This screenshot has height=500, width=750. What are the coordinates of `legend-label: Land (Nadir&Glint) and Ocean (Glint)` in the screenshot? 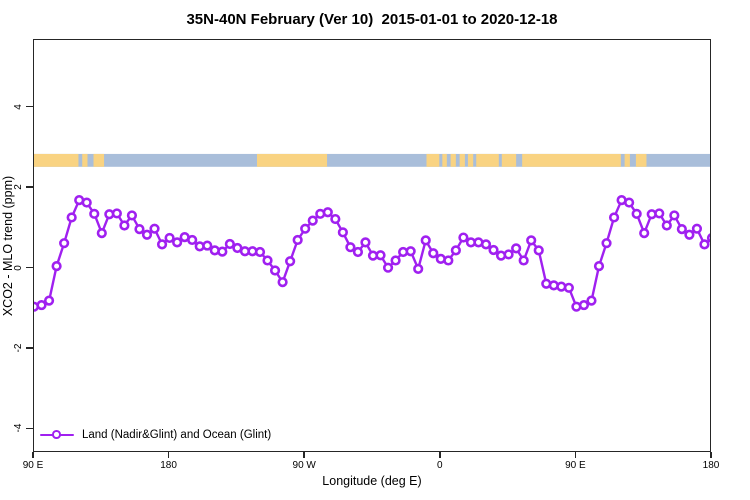 It's located at (177, 435).